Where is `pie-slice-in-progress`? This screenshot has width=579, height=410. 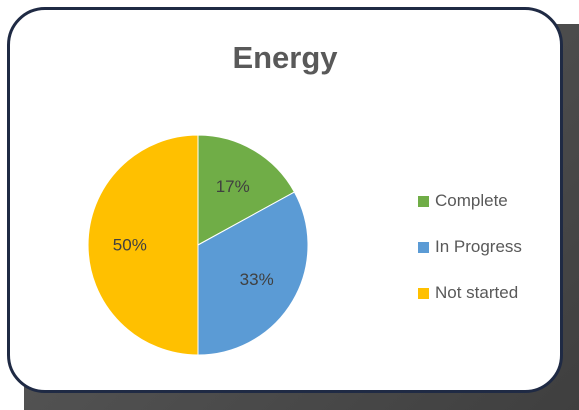 pie-slice-in-progress is located at coordinates (253, 273).